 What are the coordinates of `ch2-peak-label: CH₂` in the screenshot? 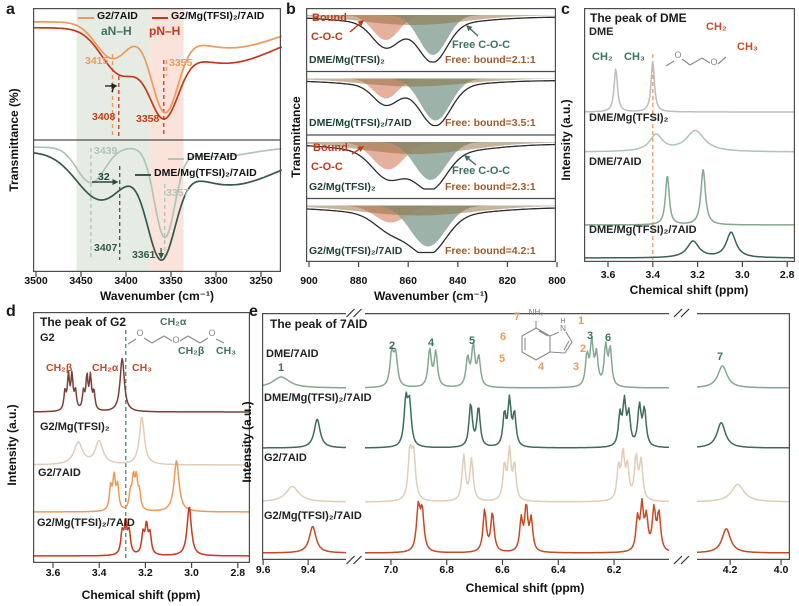 It's located at (602, 57).